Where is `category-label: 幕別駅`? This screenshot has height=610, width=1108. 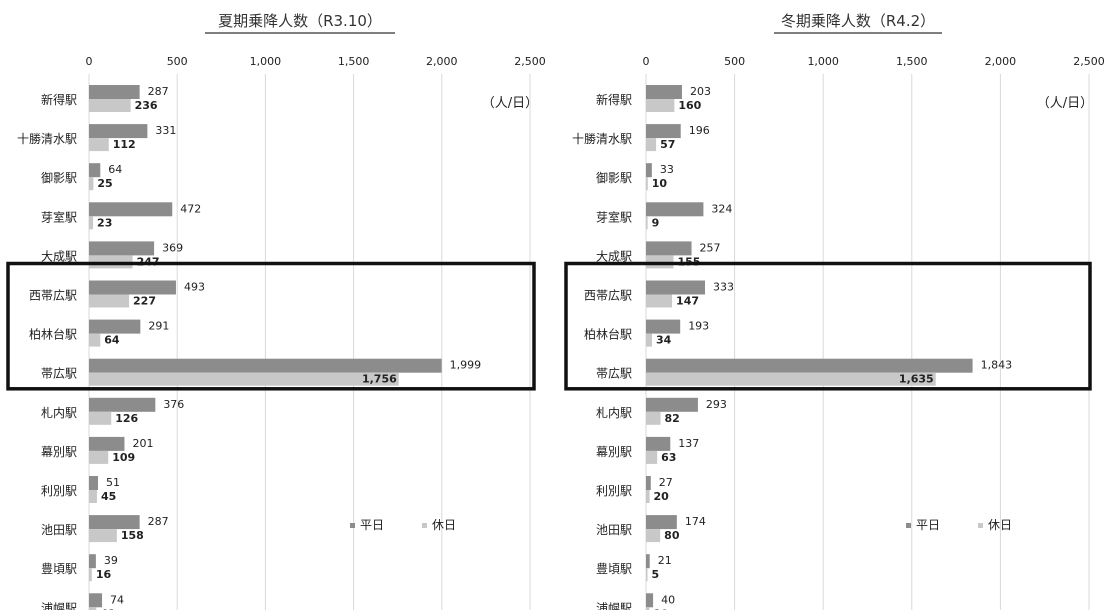 category-label: 幕別駅 is located at coordinates (59, 452).